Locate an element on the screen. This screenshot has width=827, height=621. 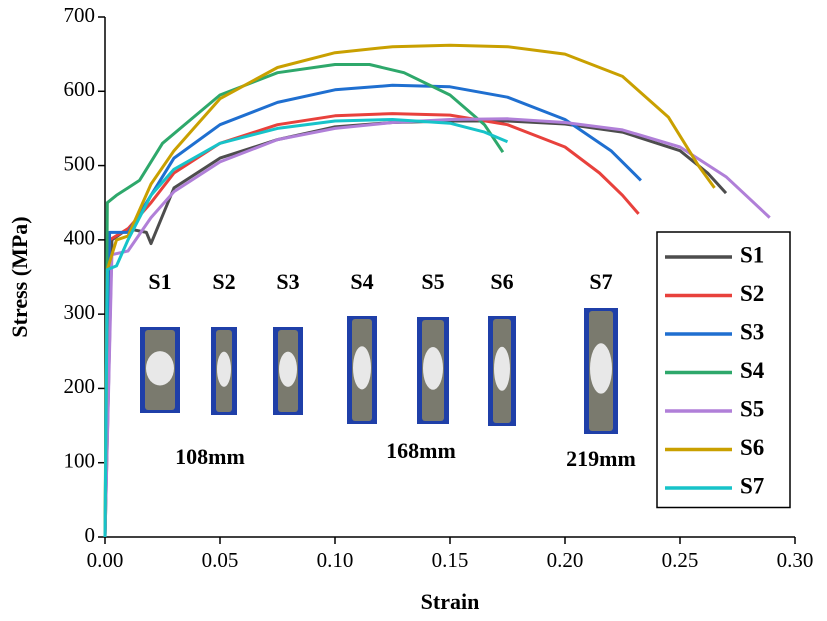
x-tick-label: 0.30 is located at coordinates (795, 560).